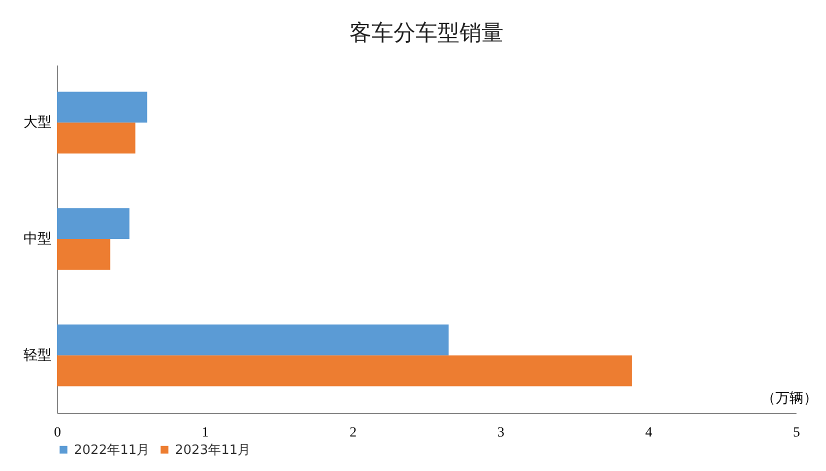 This screenshot has width=826, height=471. What do you see at coordinates (57, 433) in the screenshot?
I see `x-tick-label: 0` at bounding box center [57, 433].